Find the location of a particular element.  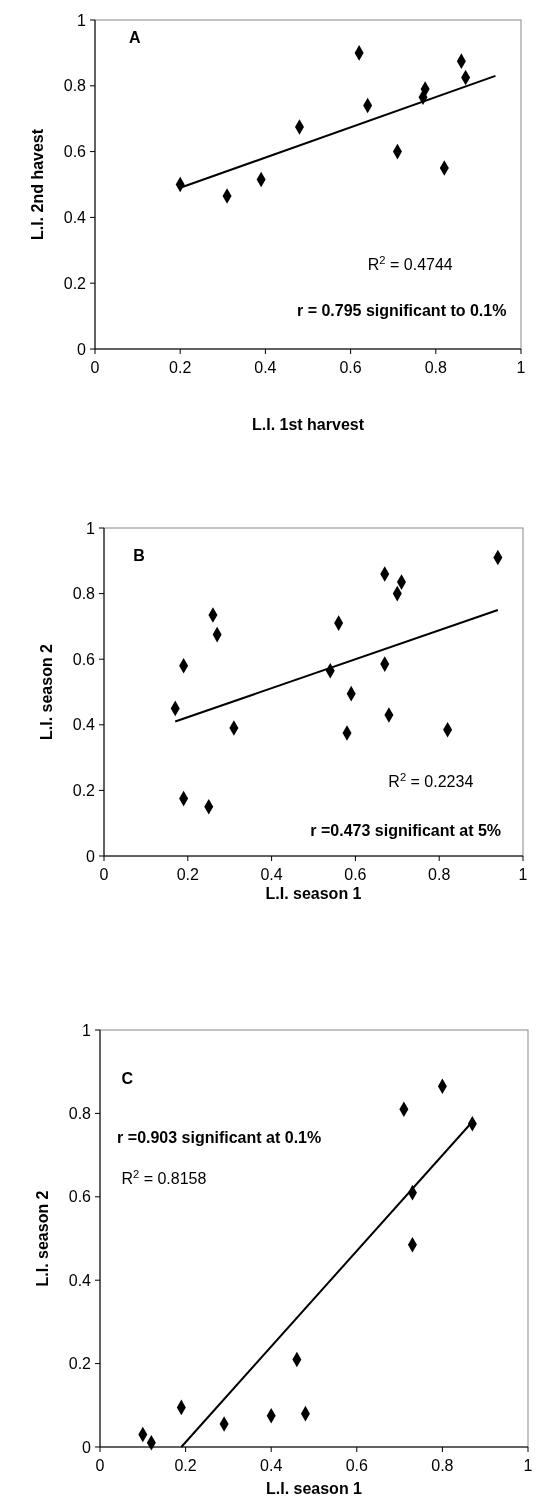

annotation: r =0.903 significant at 0.1% is located at coordinates (219, 1137).